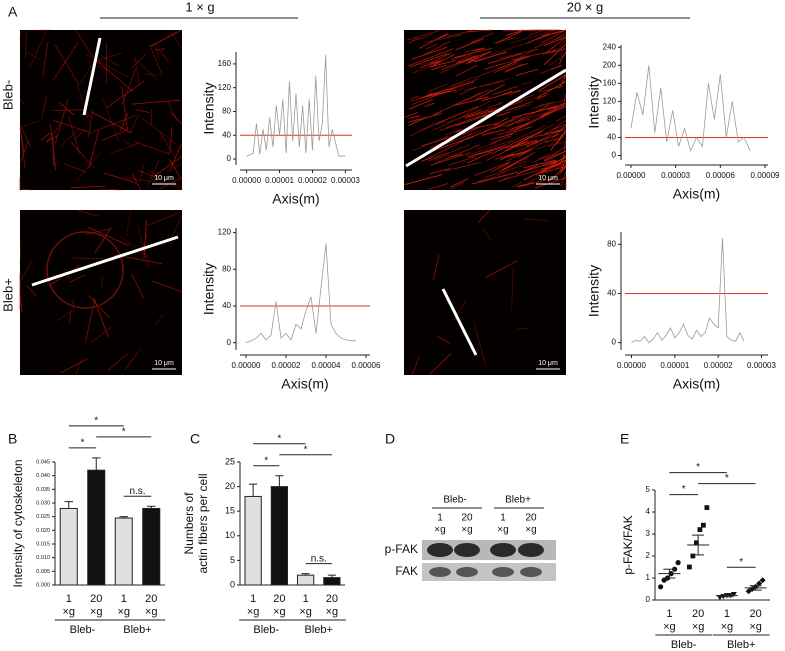 This screenshot has width=785, height=651. I want to click on scale-bar-label: 10 μm, so click(548, 363).